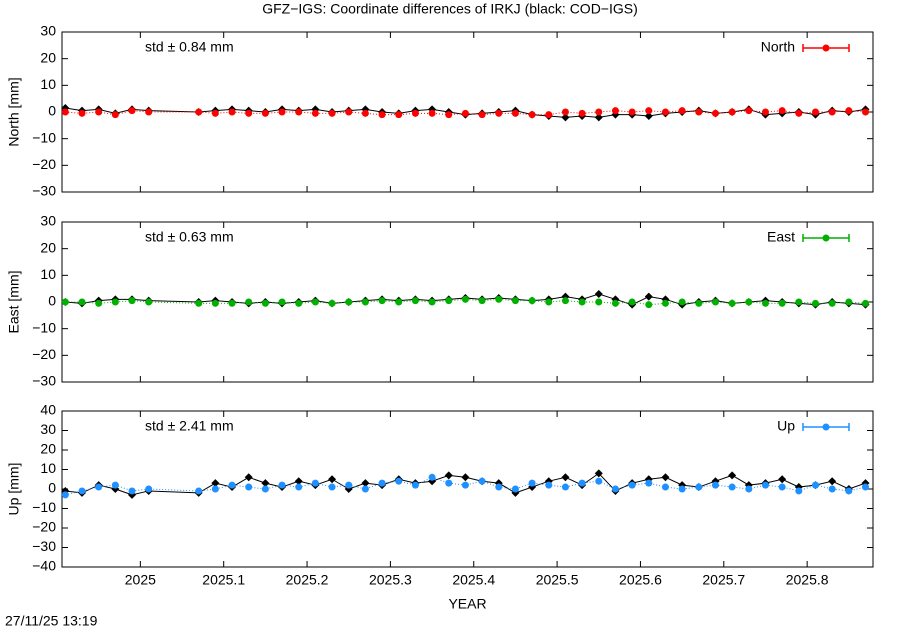 Image resolution: width=900 pixels, height=635 pixels. Describe the element at coordinates (826, 238) in the screenshot. I see `legend-swatch` at that location.